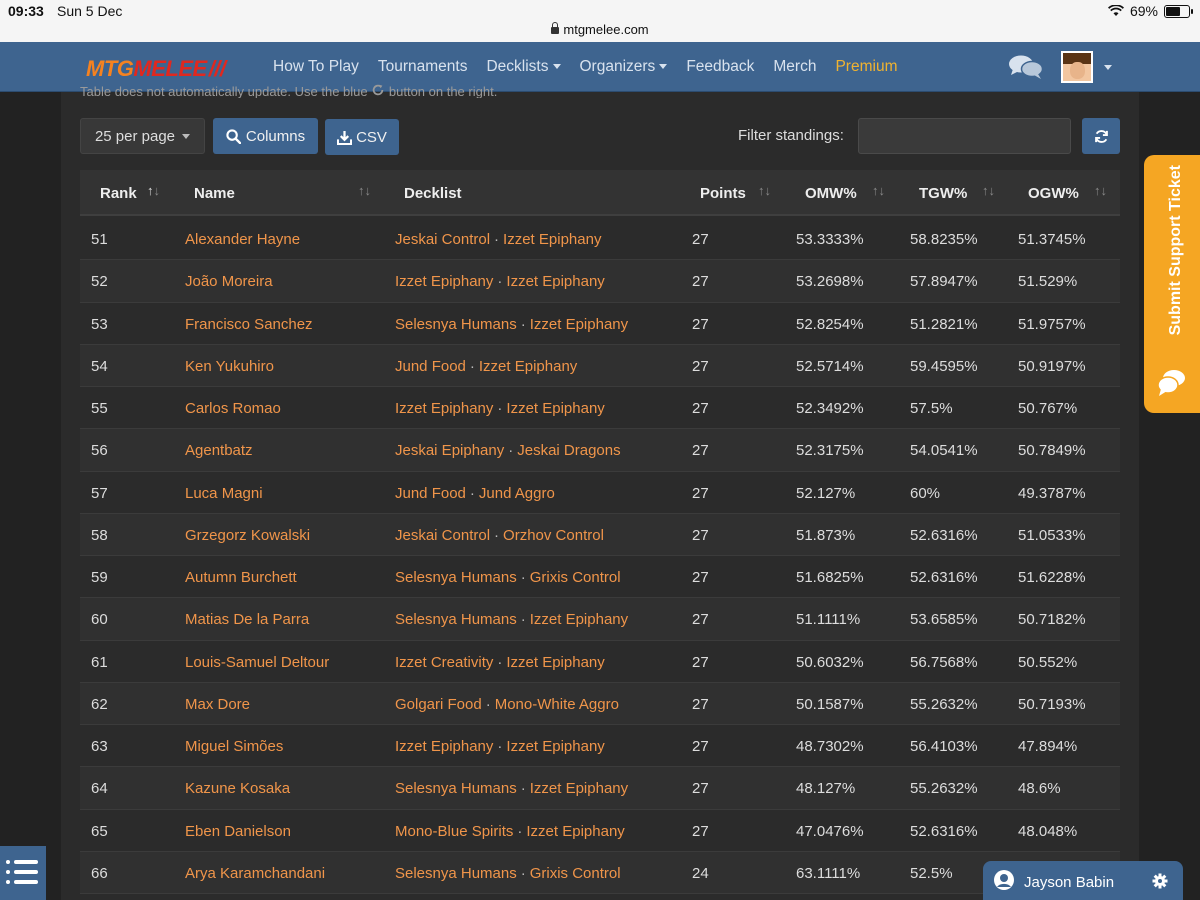  I want to click on decklist-link: Jund Aggro, so click(516, 493).